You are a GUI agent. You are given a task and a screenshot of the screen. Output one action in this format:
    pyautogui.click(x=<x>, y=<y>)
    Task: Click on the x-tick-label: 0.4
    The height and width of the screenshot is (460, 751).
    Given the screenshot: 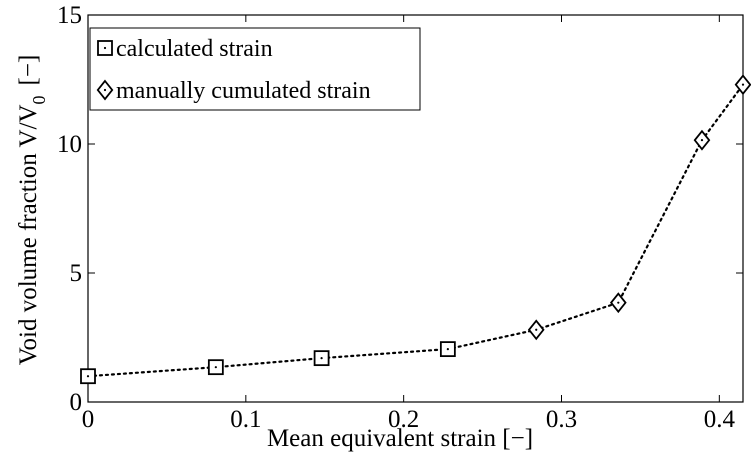 What is the action you would take?
    pyautogui.click(x=720, y=419)
    